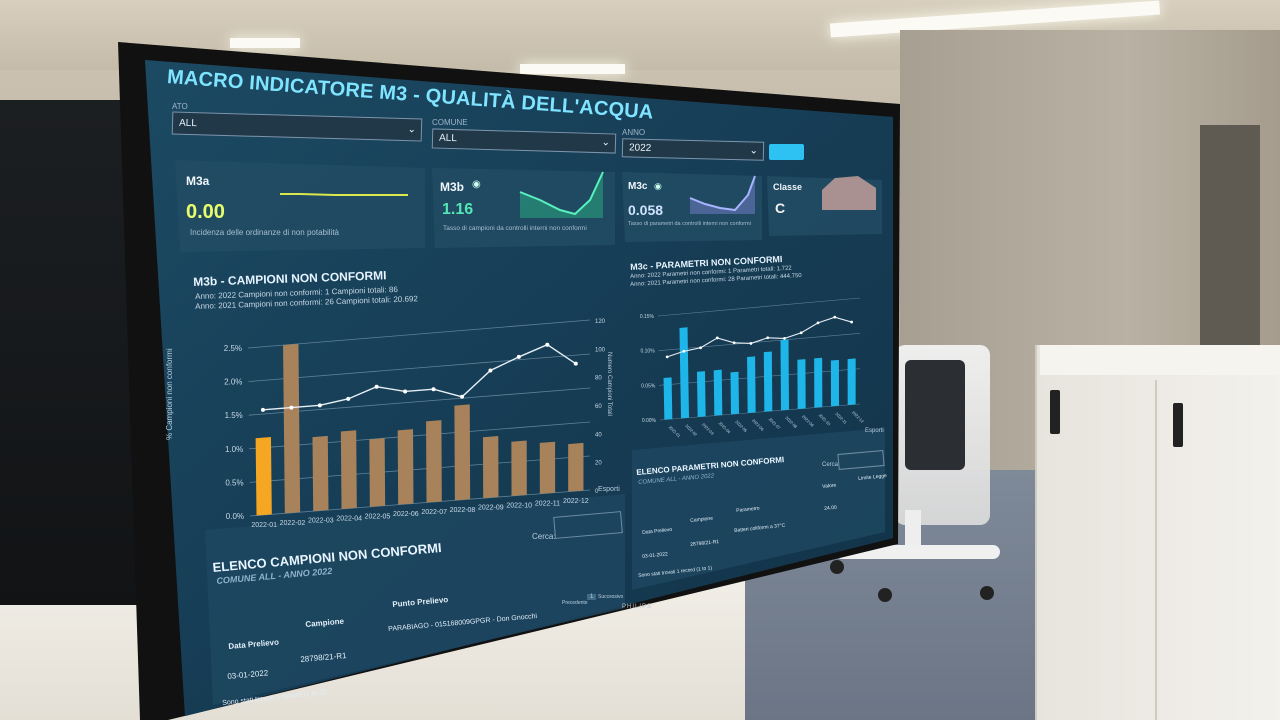 Image resolution: width=1280 pixels, height=720 pixels. What do you see at coordinates (611, 597) in the screenshot?
I see `pager-next: Successivo` at bounding box center [611, 597].